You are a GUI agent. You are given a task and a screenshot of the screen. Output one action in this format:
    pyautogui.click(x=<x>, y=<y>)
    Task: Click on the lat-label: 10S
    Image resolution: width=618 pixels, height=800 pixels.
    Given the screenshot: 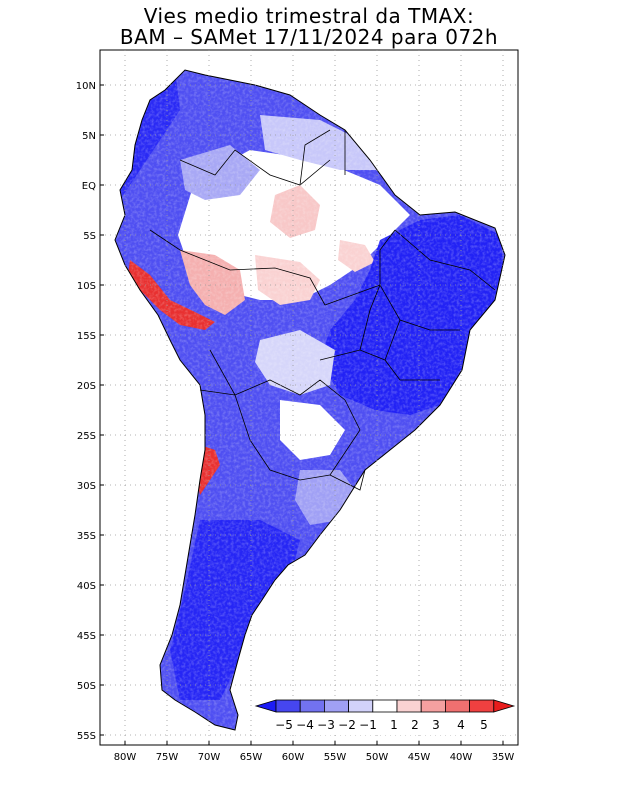 What is the action you would take?
    pyautogui.click(x=86, y=286)
    